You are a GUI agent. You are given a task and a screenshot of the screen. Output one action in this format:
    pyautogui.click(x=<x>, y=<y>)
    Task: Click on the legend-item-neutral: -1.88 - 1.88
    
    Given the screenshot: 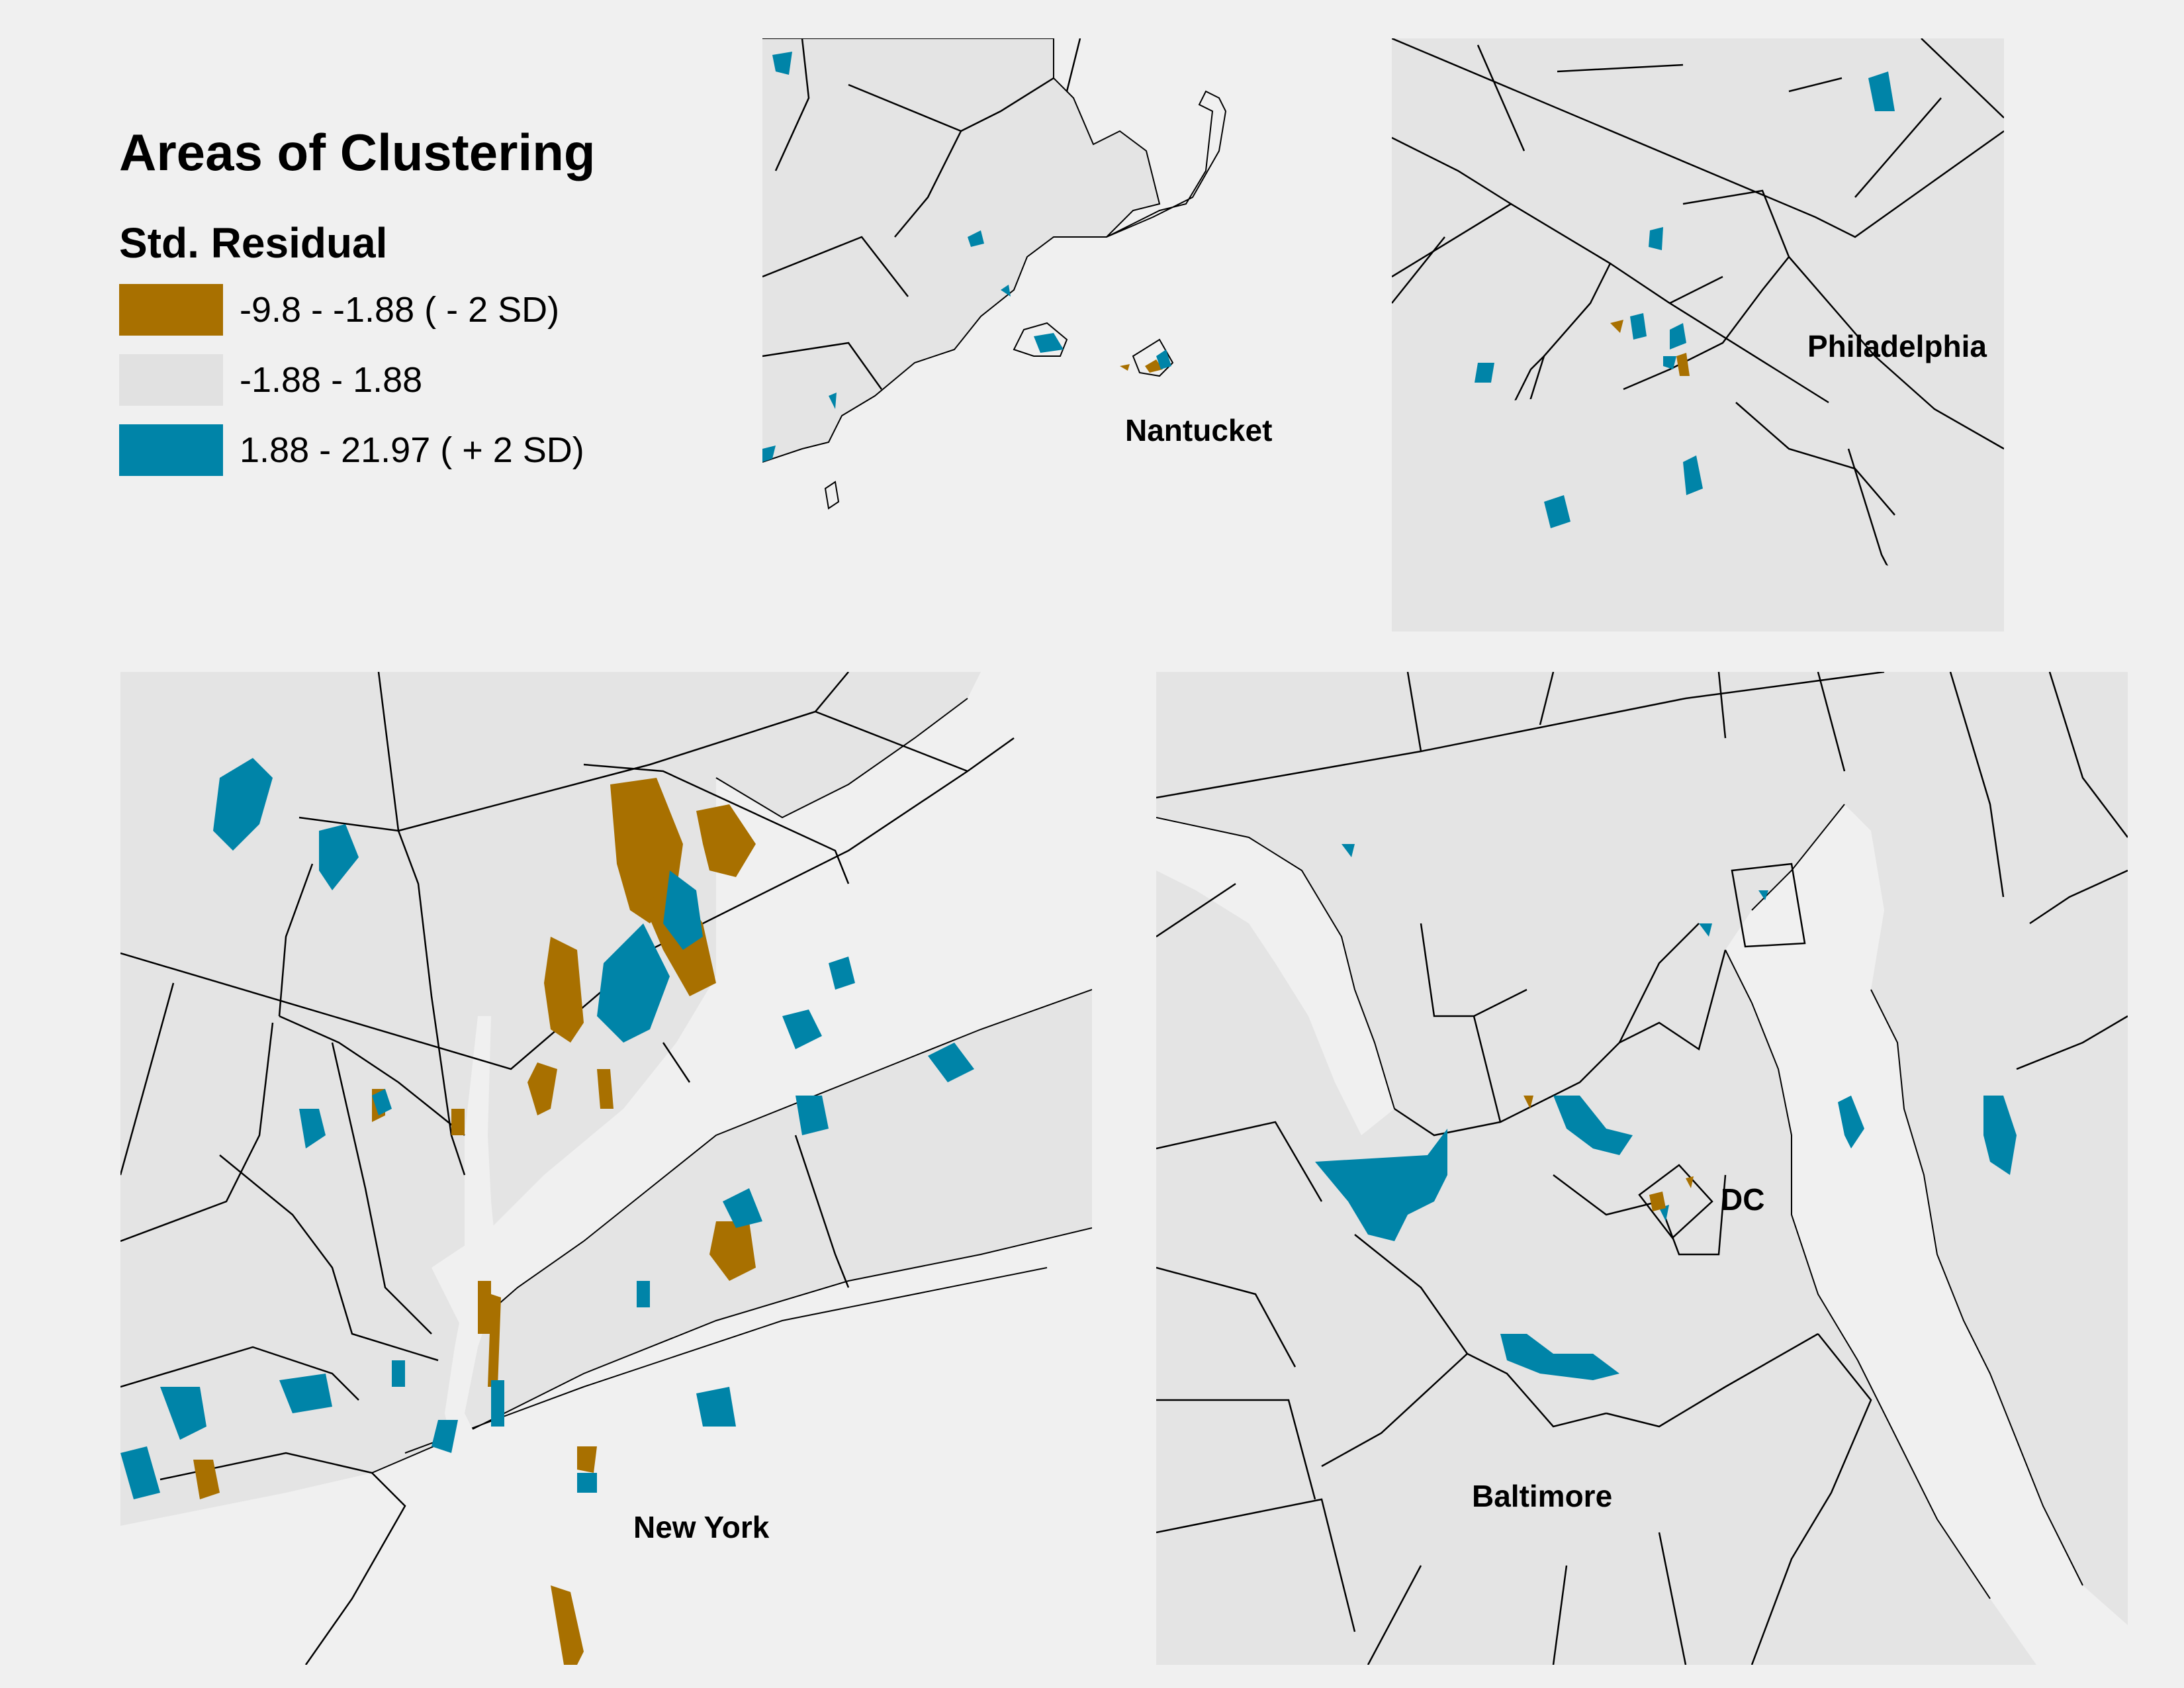 What is the action you would take?
    pyautogui.click(x=270, y=379)
    